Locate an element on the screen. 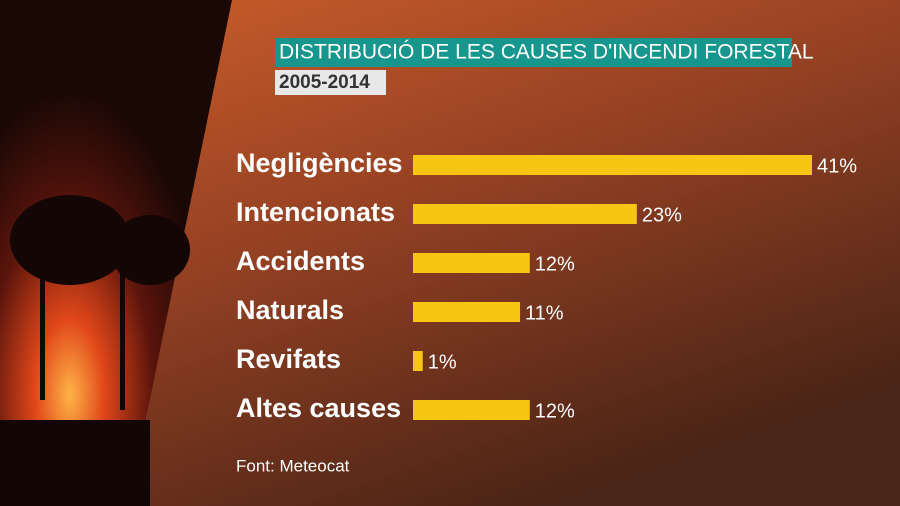  value-label: 1% is located at coordinates (442, 362).